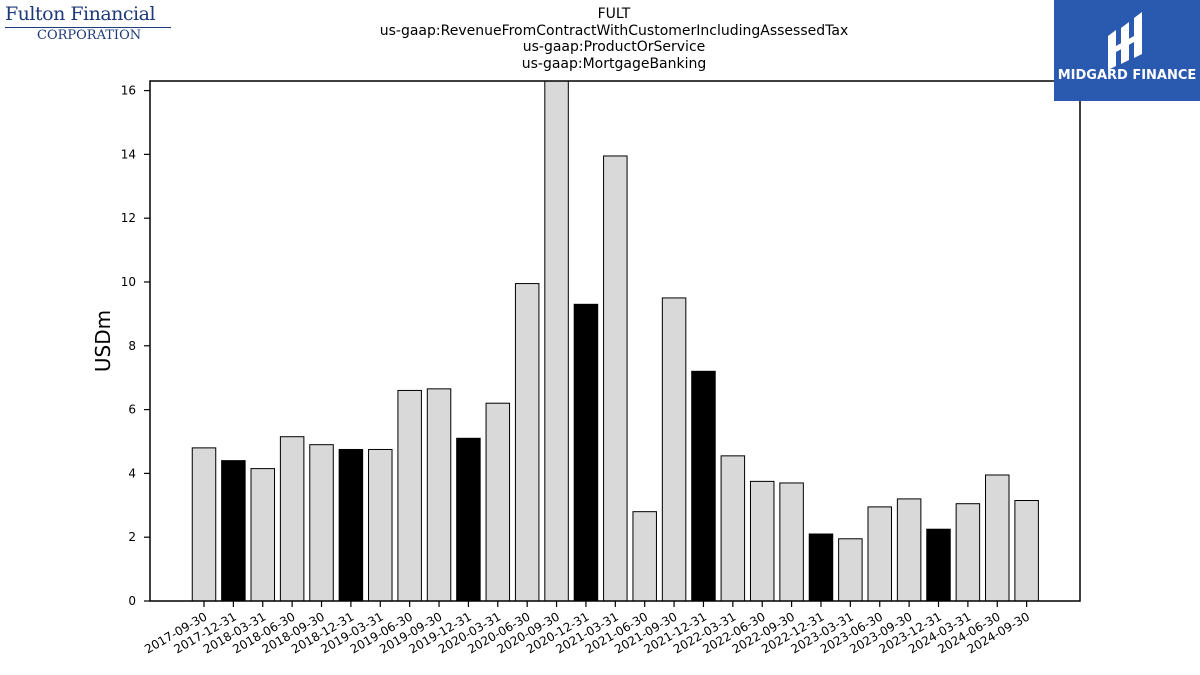  What do you see at coordinates (614, 63) in the screenshot?
I see `title-line-4: us-gaap:MortgageBanking` at bounding box center [614, 63].